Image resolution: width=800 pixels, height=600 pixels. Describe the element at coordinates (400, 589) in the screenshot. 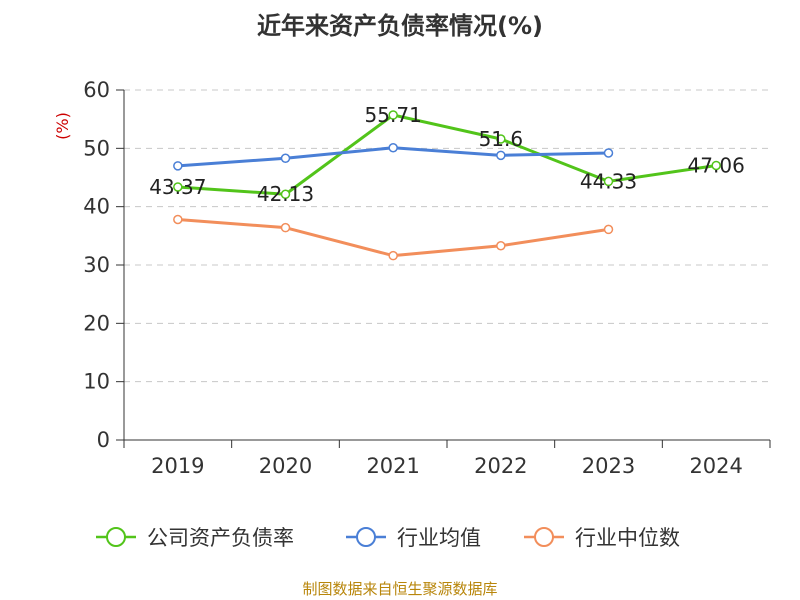

I see `source-note: 制图数据来自恒生聚源数据库` at that location.